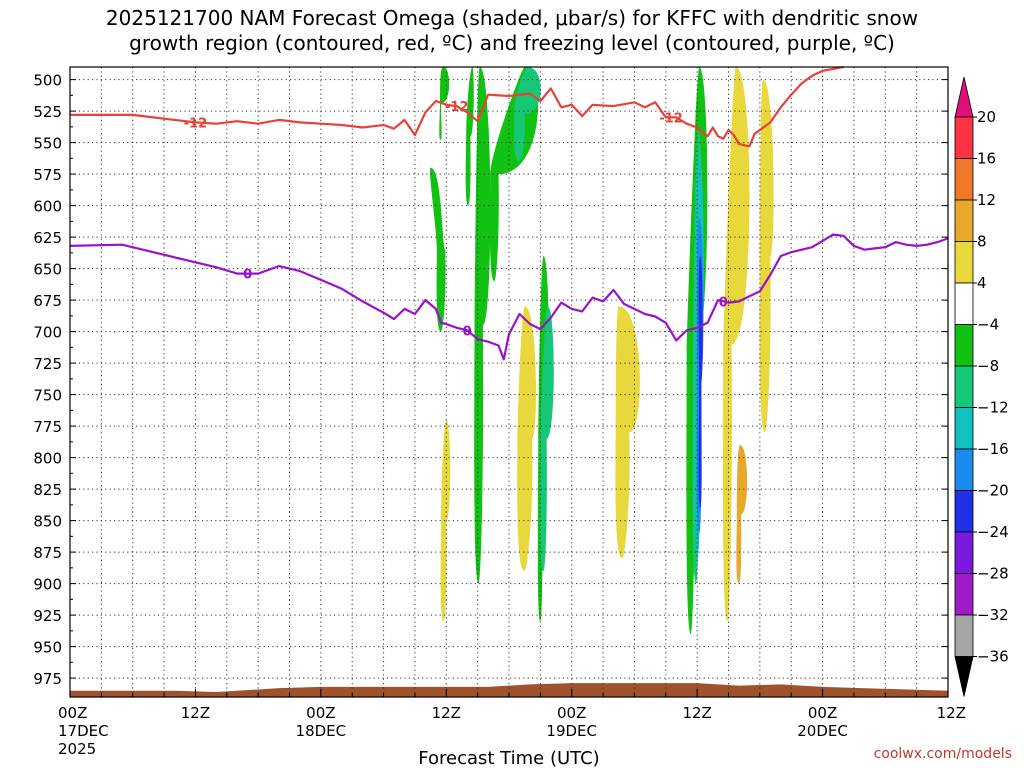  I want to click on y-tick-label: 900, so click(47, 585).